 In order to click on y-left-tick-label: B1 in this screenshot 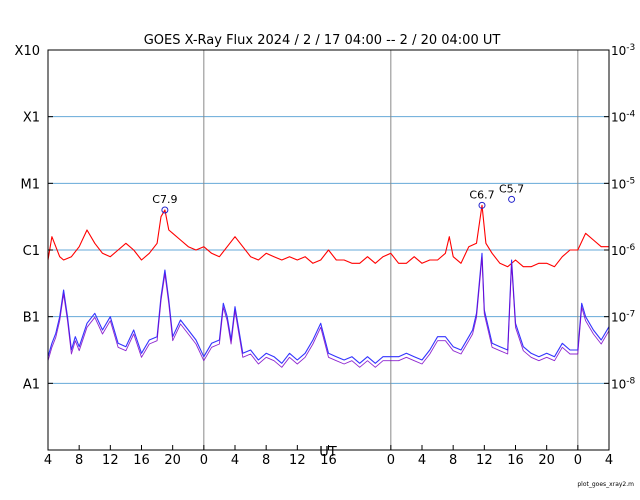, I will do `click(31, 318)`.